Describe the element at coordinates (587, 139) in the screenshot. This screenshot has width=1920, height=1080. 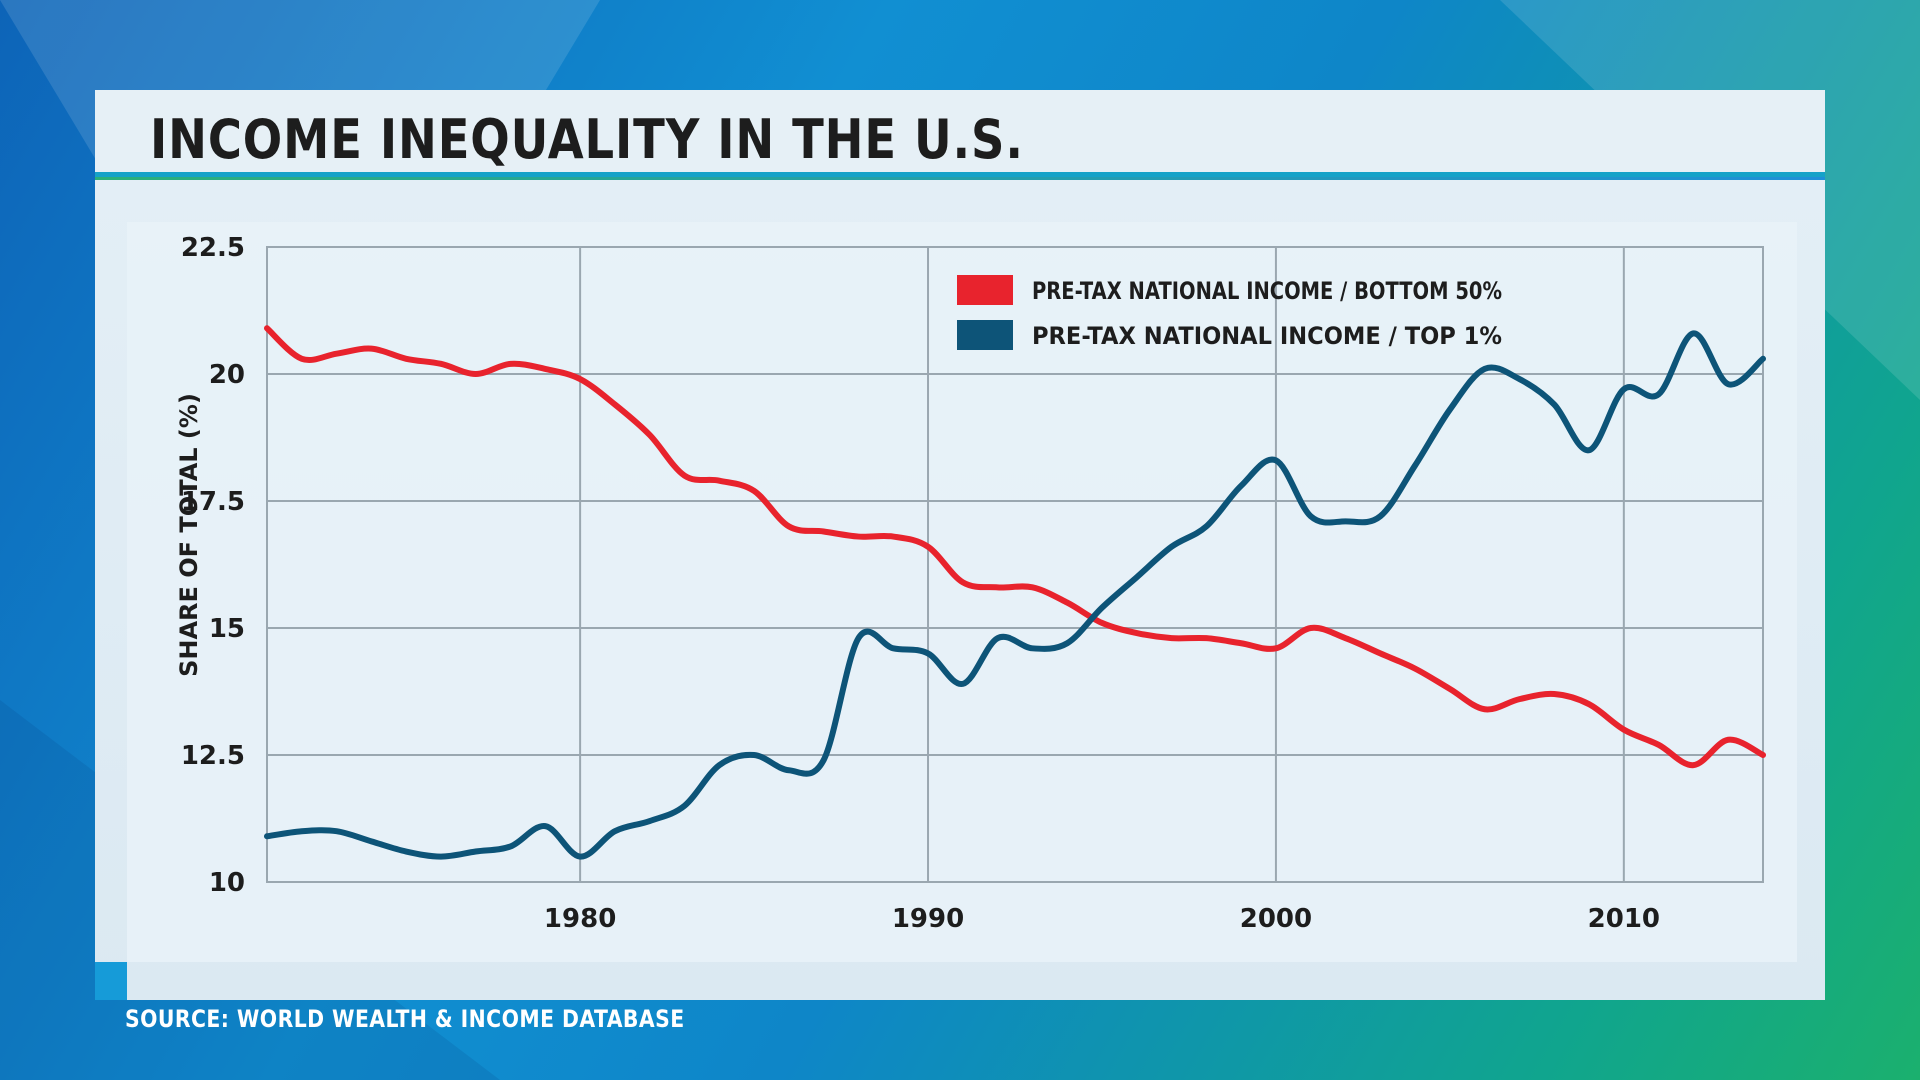
I see `page-title: INCOME INEQUALITY IN THE U.S.` at that location.